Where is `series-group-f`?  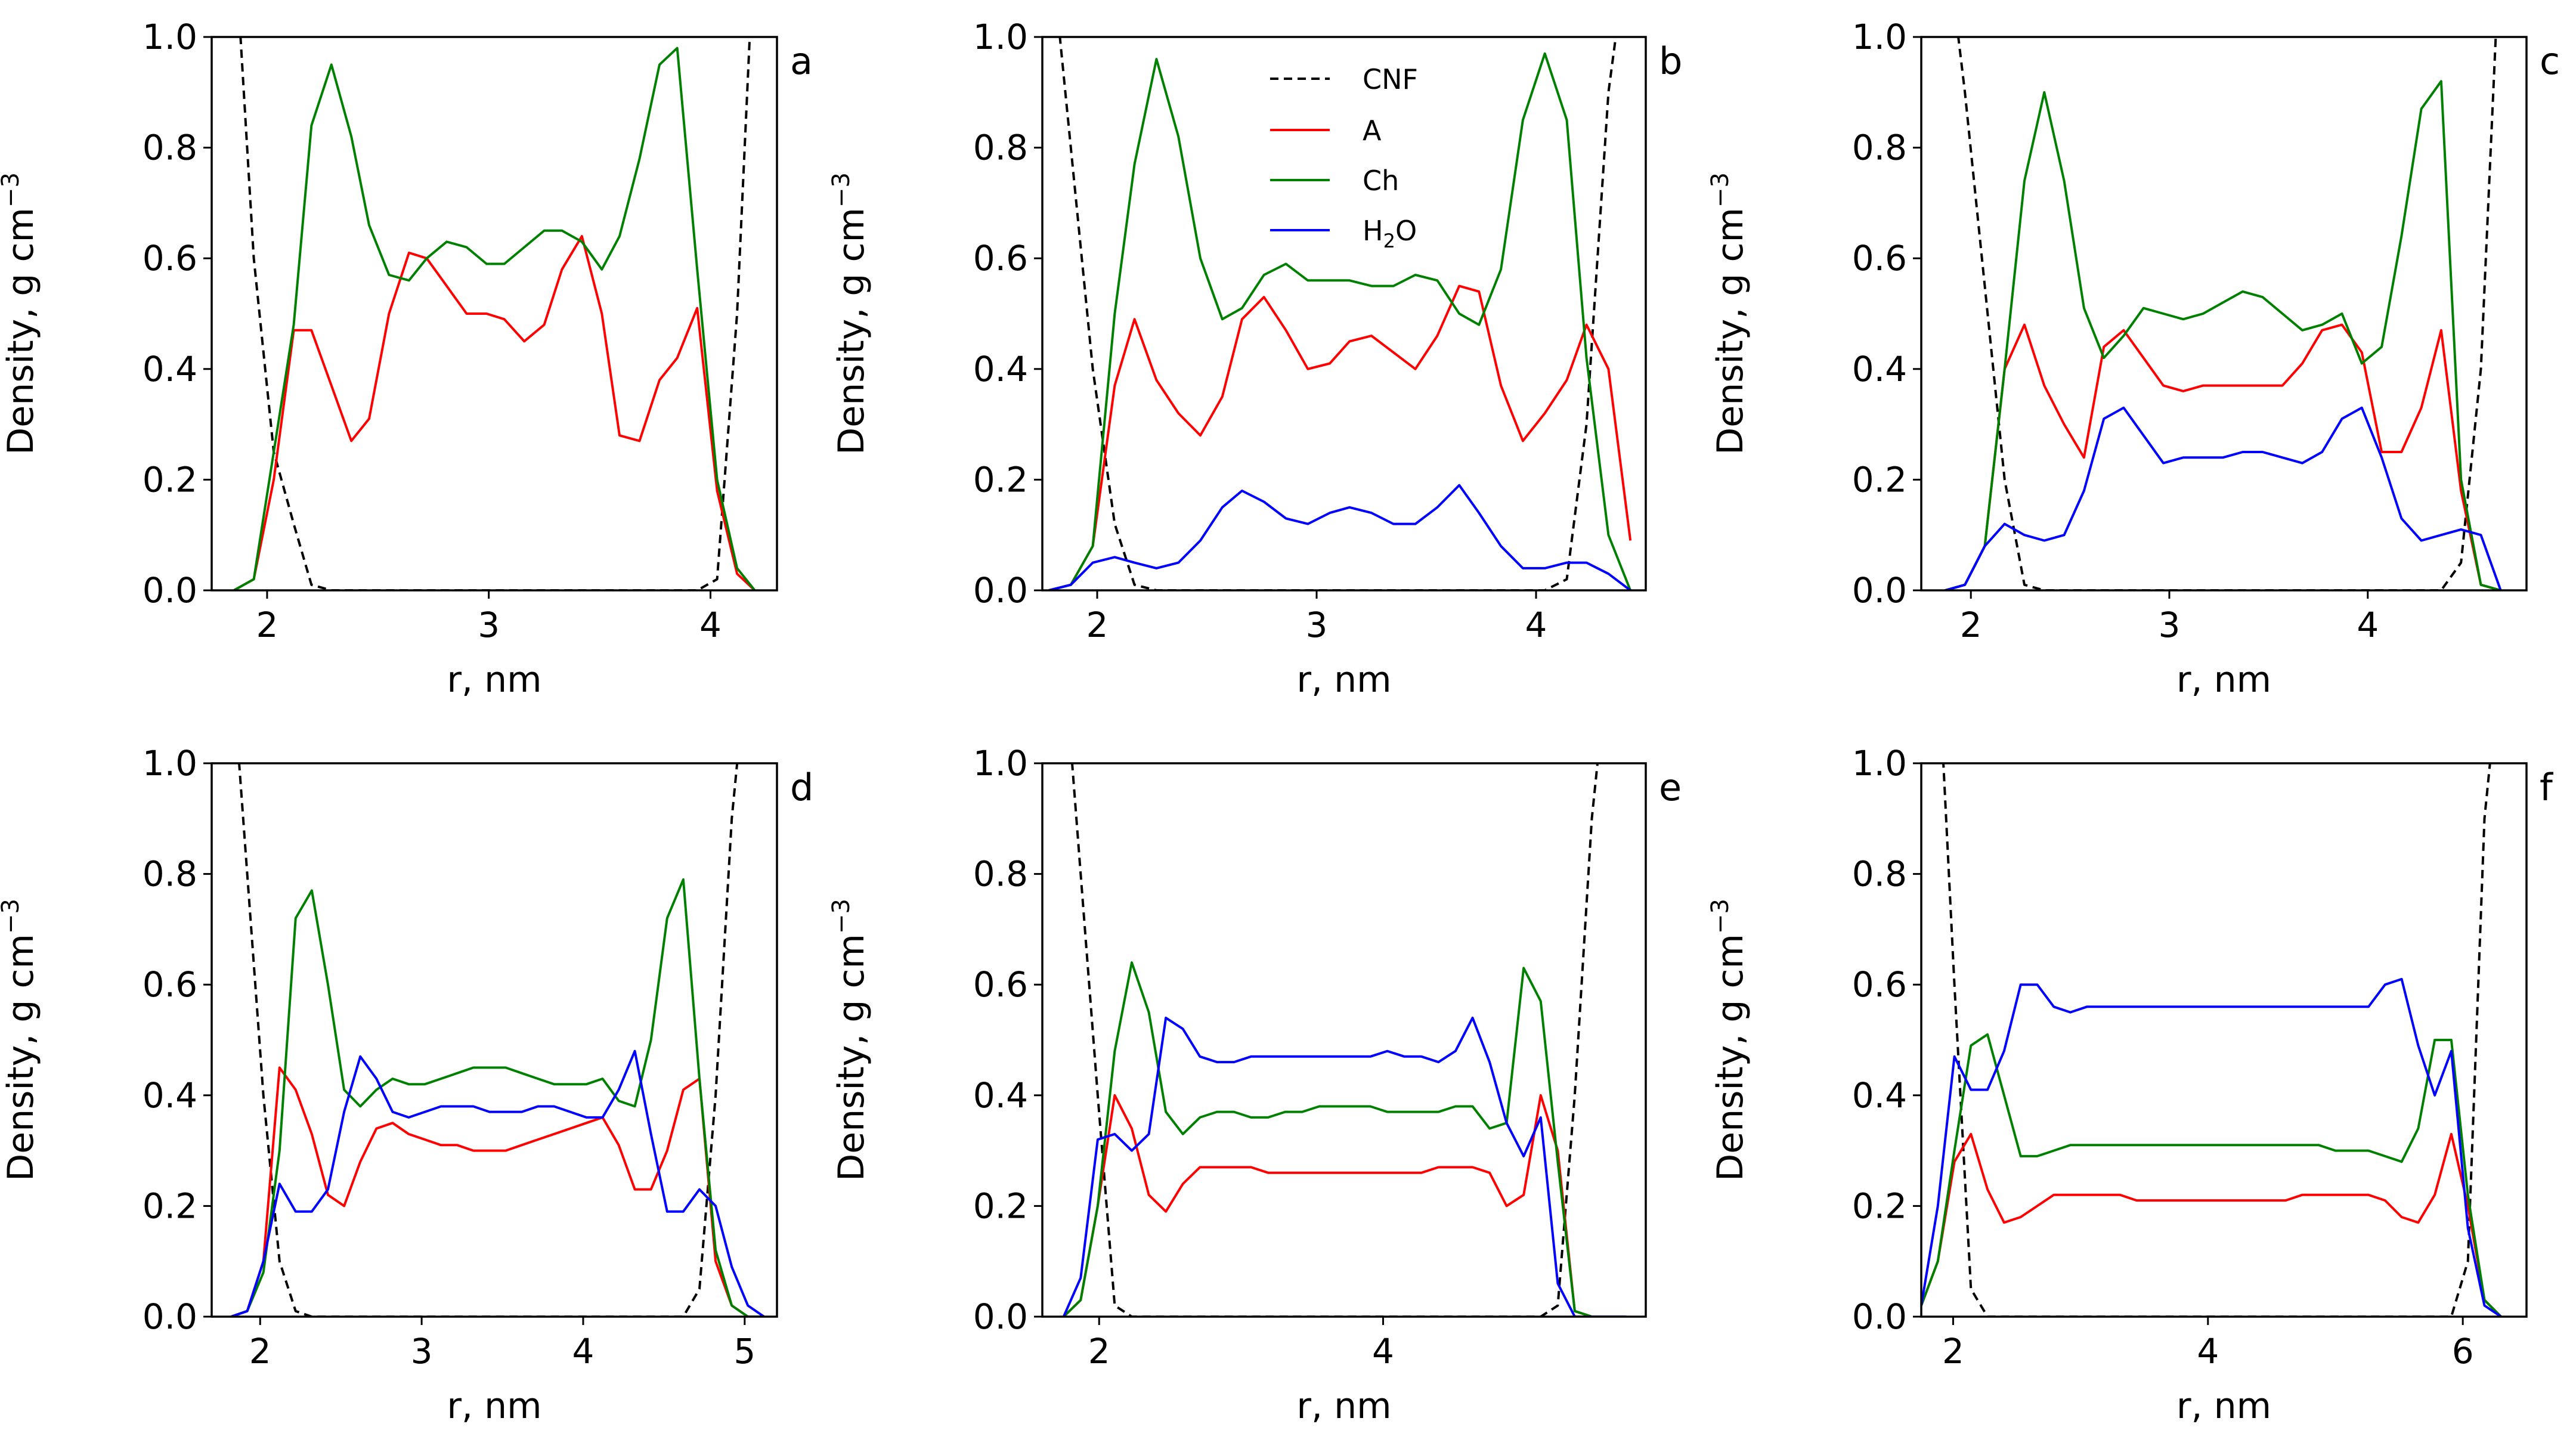 series-group-f is located at coordinates (2211, 1040).